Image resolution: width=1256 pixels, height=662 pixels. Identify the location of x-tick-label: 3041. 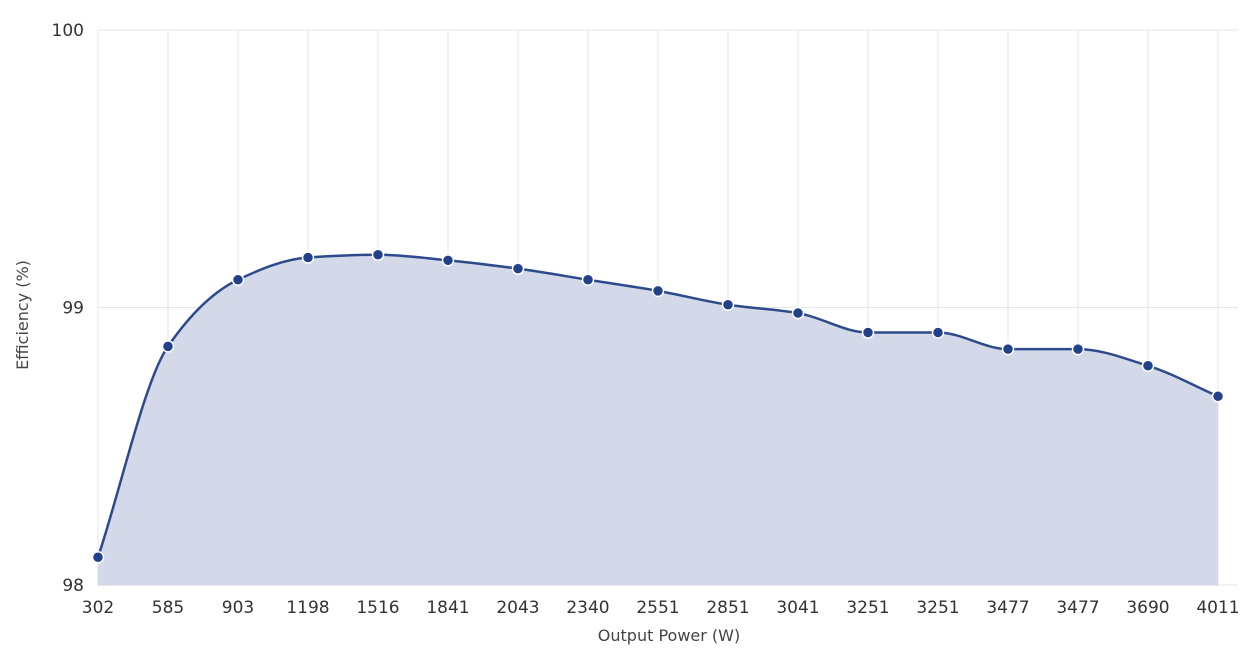
(797, 608).